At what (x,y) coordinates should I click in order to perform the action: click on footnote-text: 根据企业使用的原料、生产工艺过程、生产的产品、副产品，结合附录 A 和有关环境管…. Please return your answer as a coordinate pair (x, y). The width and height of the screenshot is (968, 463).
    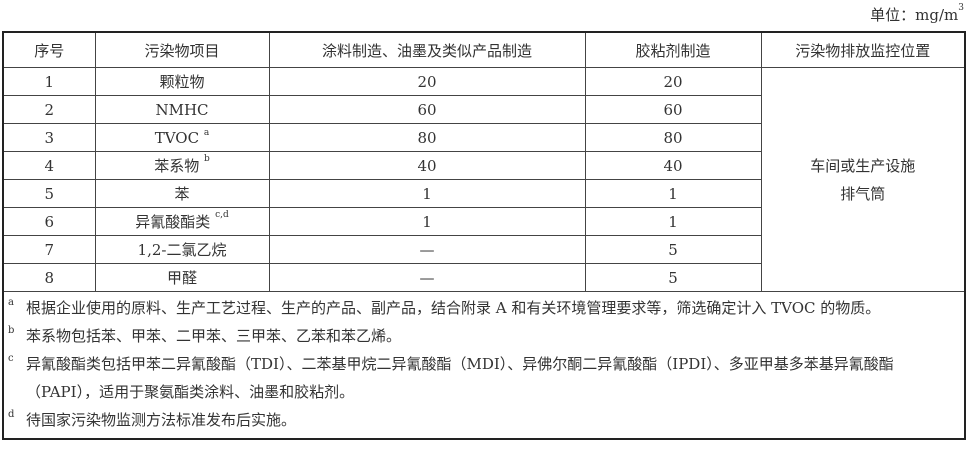
    Looking at the image, I should click on (453, 308).